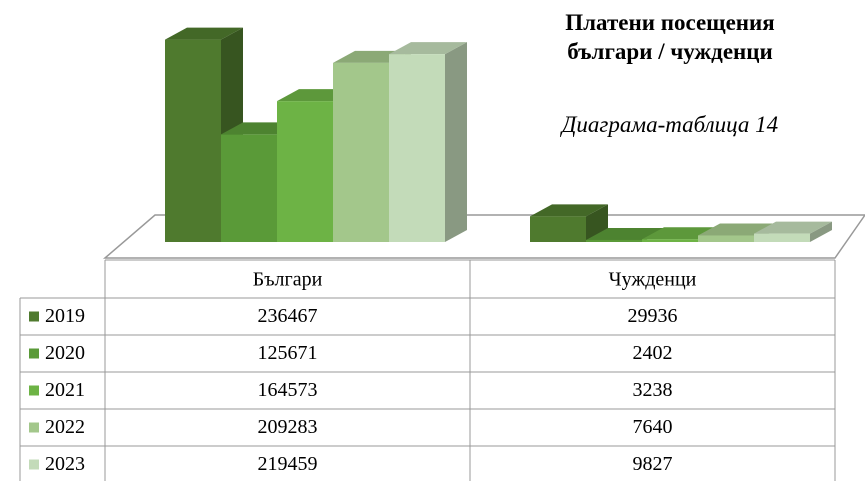 This screenshot has width=865, height=481. Describe the element at coordinates (65, 390) in the screenshot. I see `legend-label: 2021` at that location.